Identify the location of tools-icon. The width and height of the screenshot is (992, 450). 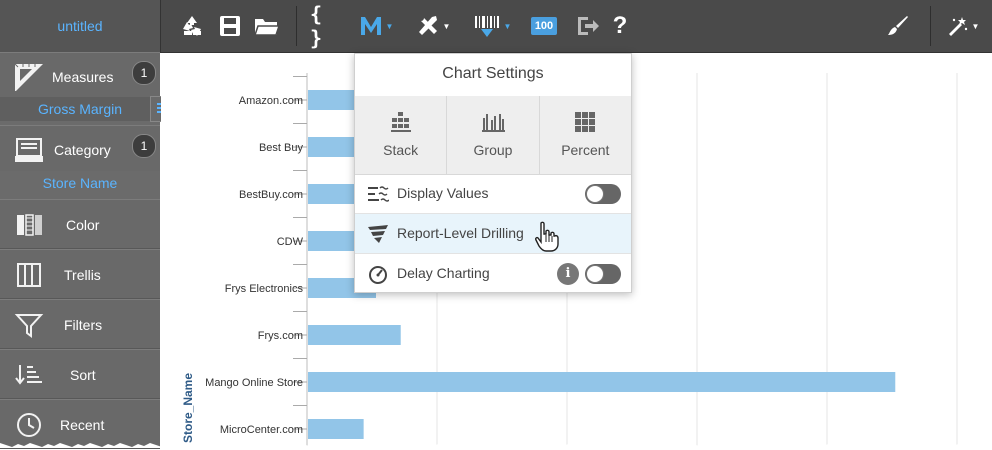
(427, 25).